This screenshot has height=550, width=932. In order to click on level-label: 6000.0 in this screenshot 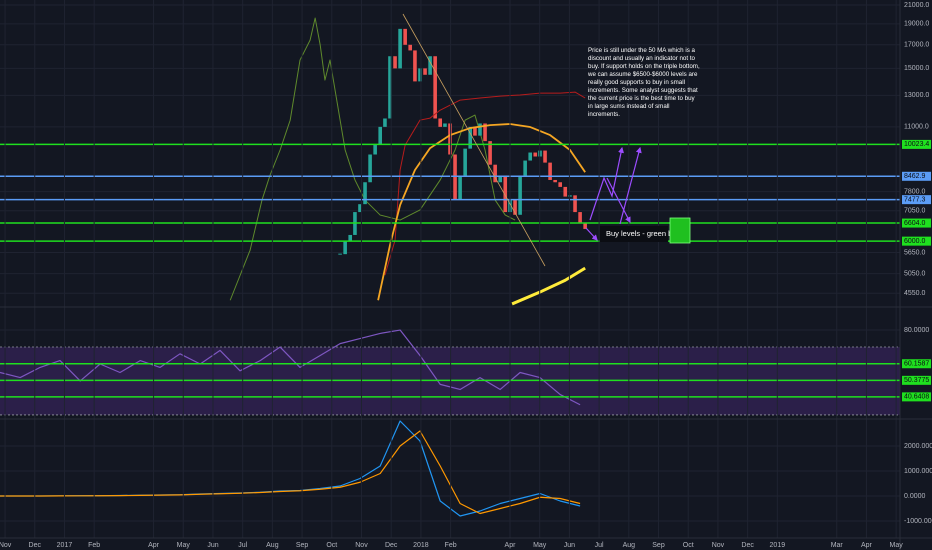, I will do `click(915, 241)`.